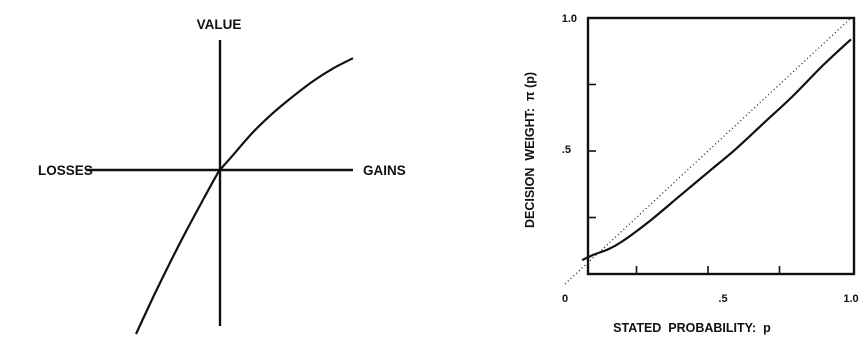 Image resolution: width=864 pixels, height=338 pixels. Describe the element at coordinates (850, 299) in the screenshot. I see `x-tick-label-1: 1.0` at that location.